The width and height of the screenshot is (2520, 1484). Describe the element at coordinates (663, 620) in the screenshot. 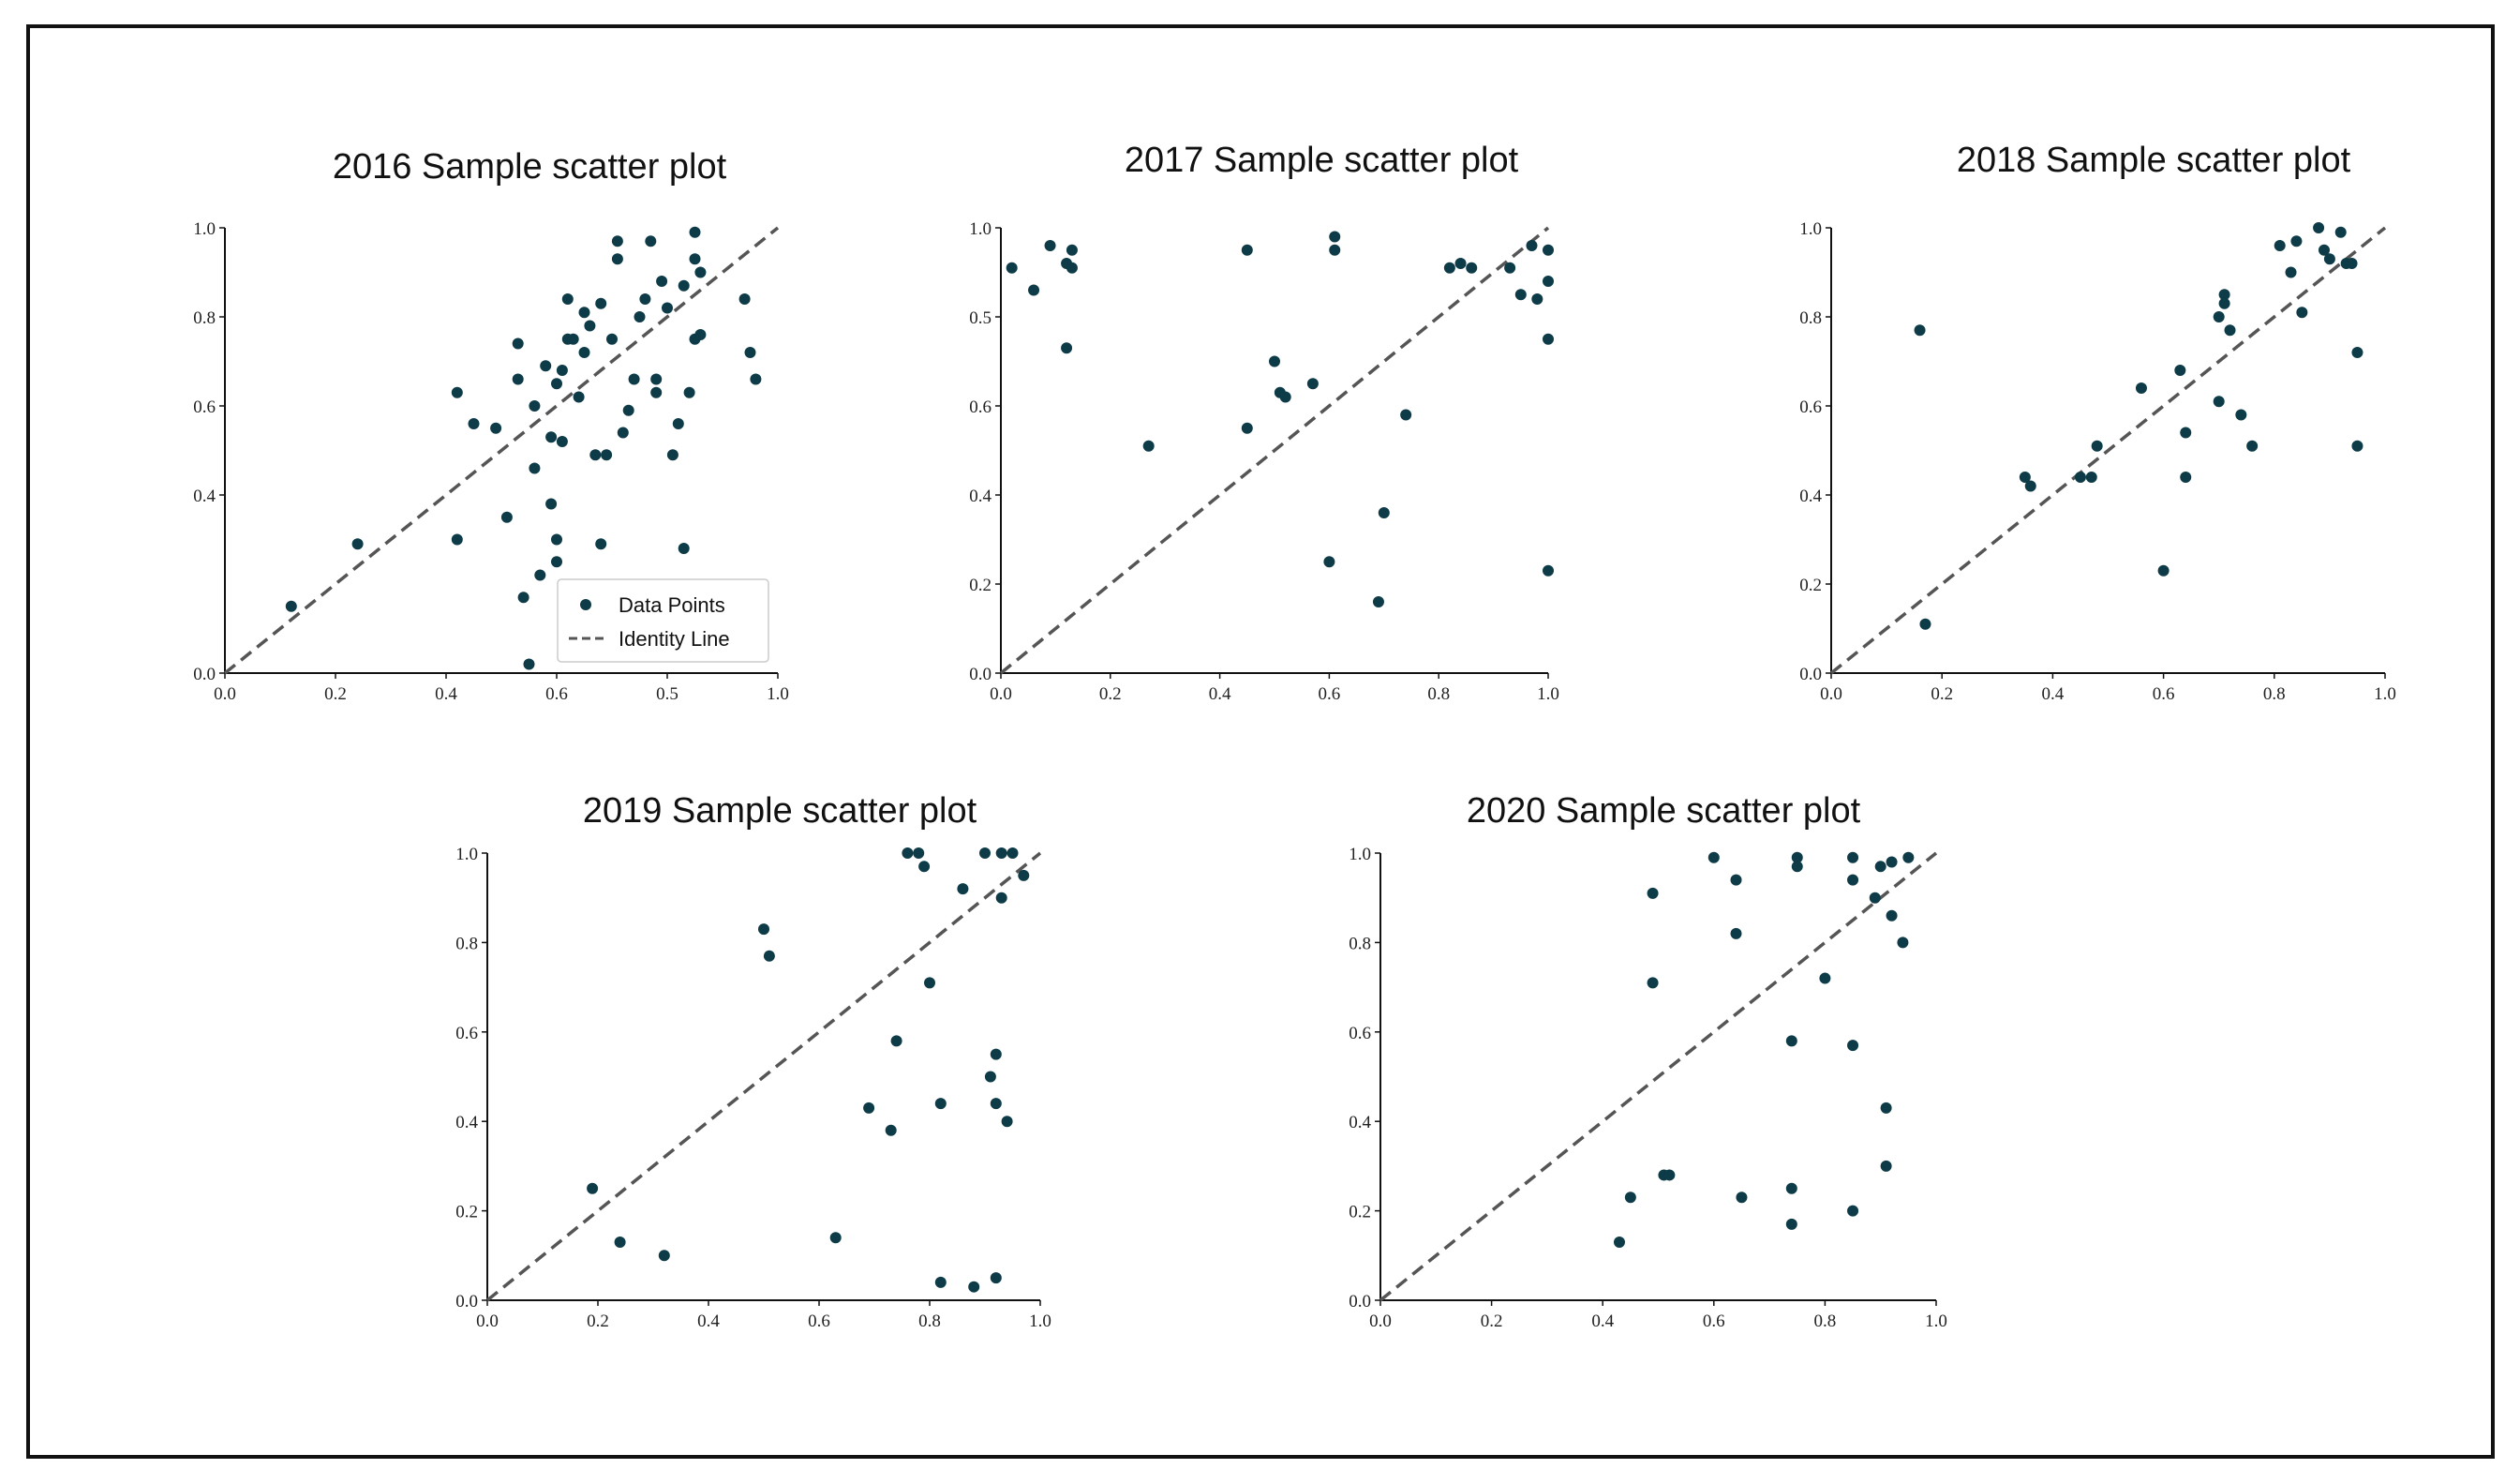

I see `legend: Data Points Identity Line` at that location.